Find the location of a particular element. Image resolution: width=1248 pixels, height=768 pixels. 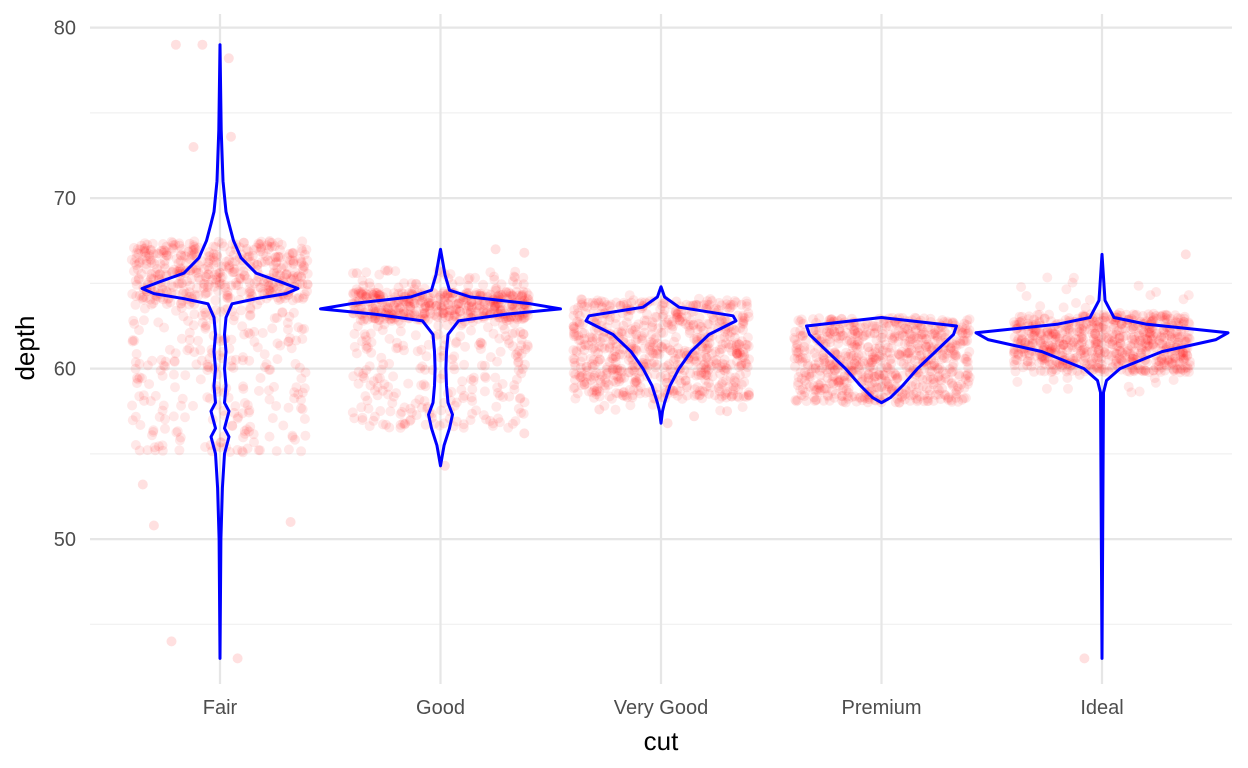

y-tick-label: 50 is located at coordinates (65, 540).